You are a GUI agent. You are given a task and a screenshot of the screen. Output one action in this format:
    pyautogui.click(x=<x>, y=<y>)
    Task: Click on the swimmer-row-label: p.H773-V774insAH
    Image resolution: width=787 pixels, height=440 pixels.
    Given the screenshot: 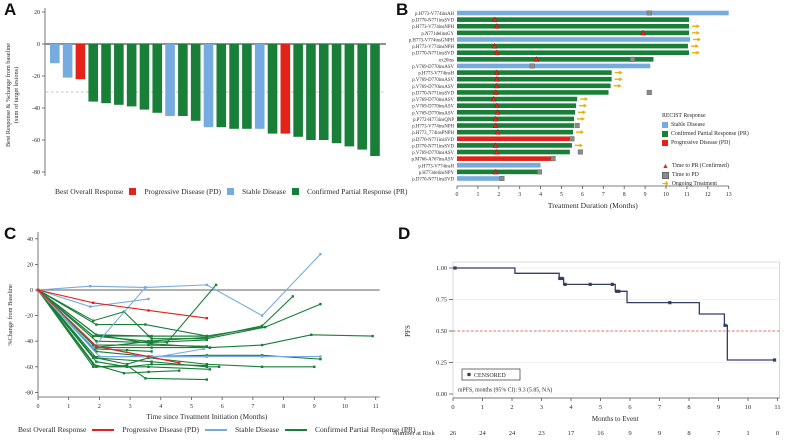 What is the action you would take?
    pyautogui.click(x=435, y=14)
    